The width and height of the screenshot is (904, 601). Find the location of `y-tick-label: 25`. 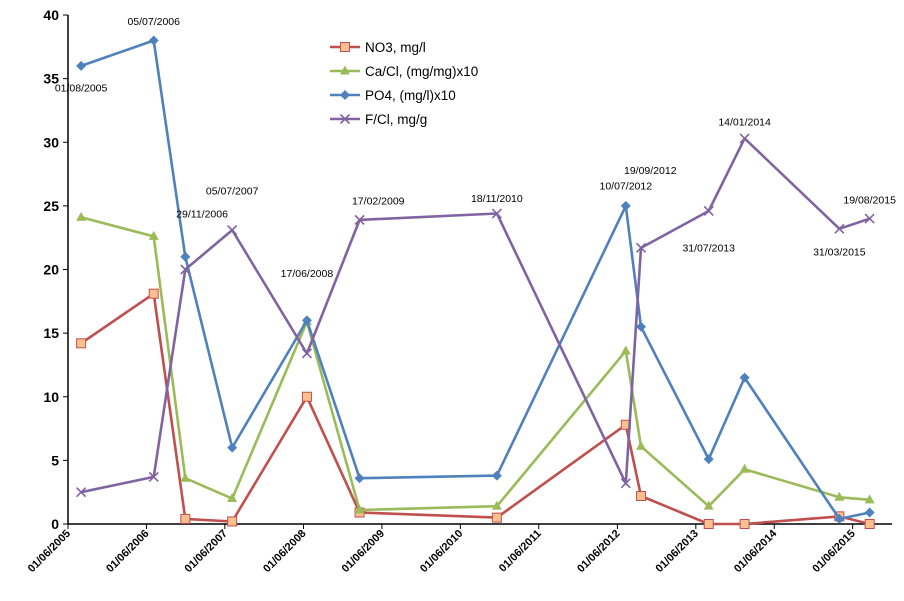

y-tick-label: 25 is located at coordinates (51, 206).